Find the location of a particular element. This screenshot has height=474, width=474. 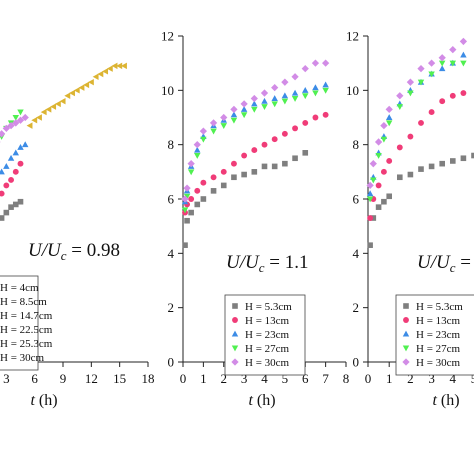

ratio-annotation: U/Uc = 0.98 is located at coordinates (74, 251).